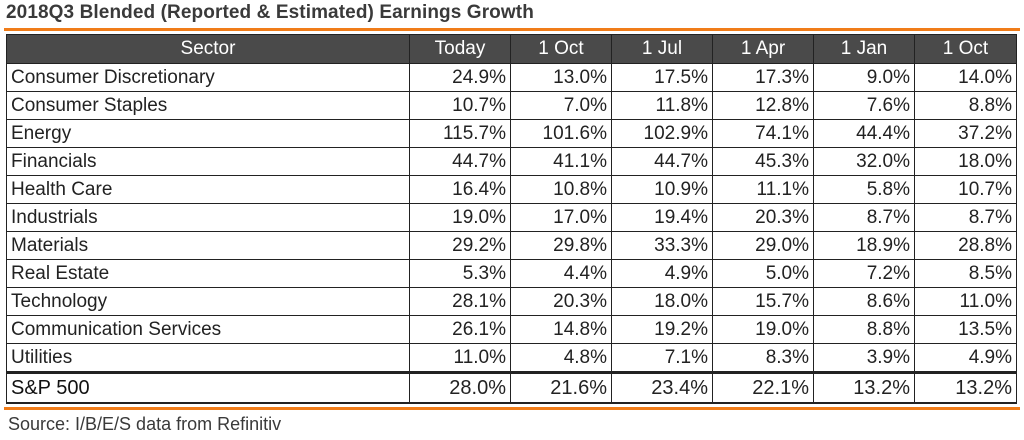  I want to click on sector-label: Consumer Discretionary, so click(208, 77).